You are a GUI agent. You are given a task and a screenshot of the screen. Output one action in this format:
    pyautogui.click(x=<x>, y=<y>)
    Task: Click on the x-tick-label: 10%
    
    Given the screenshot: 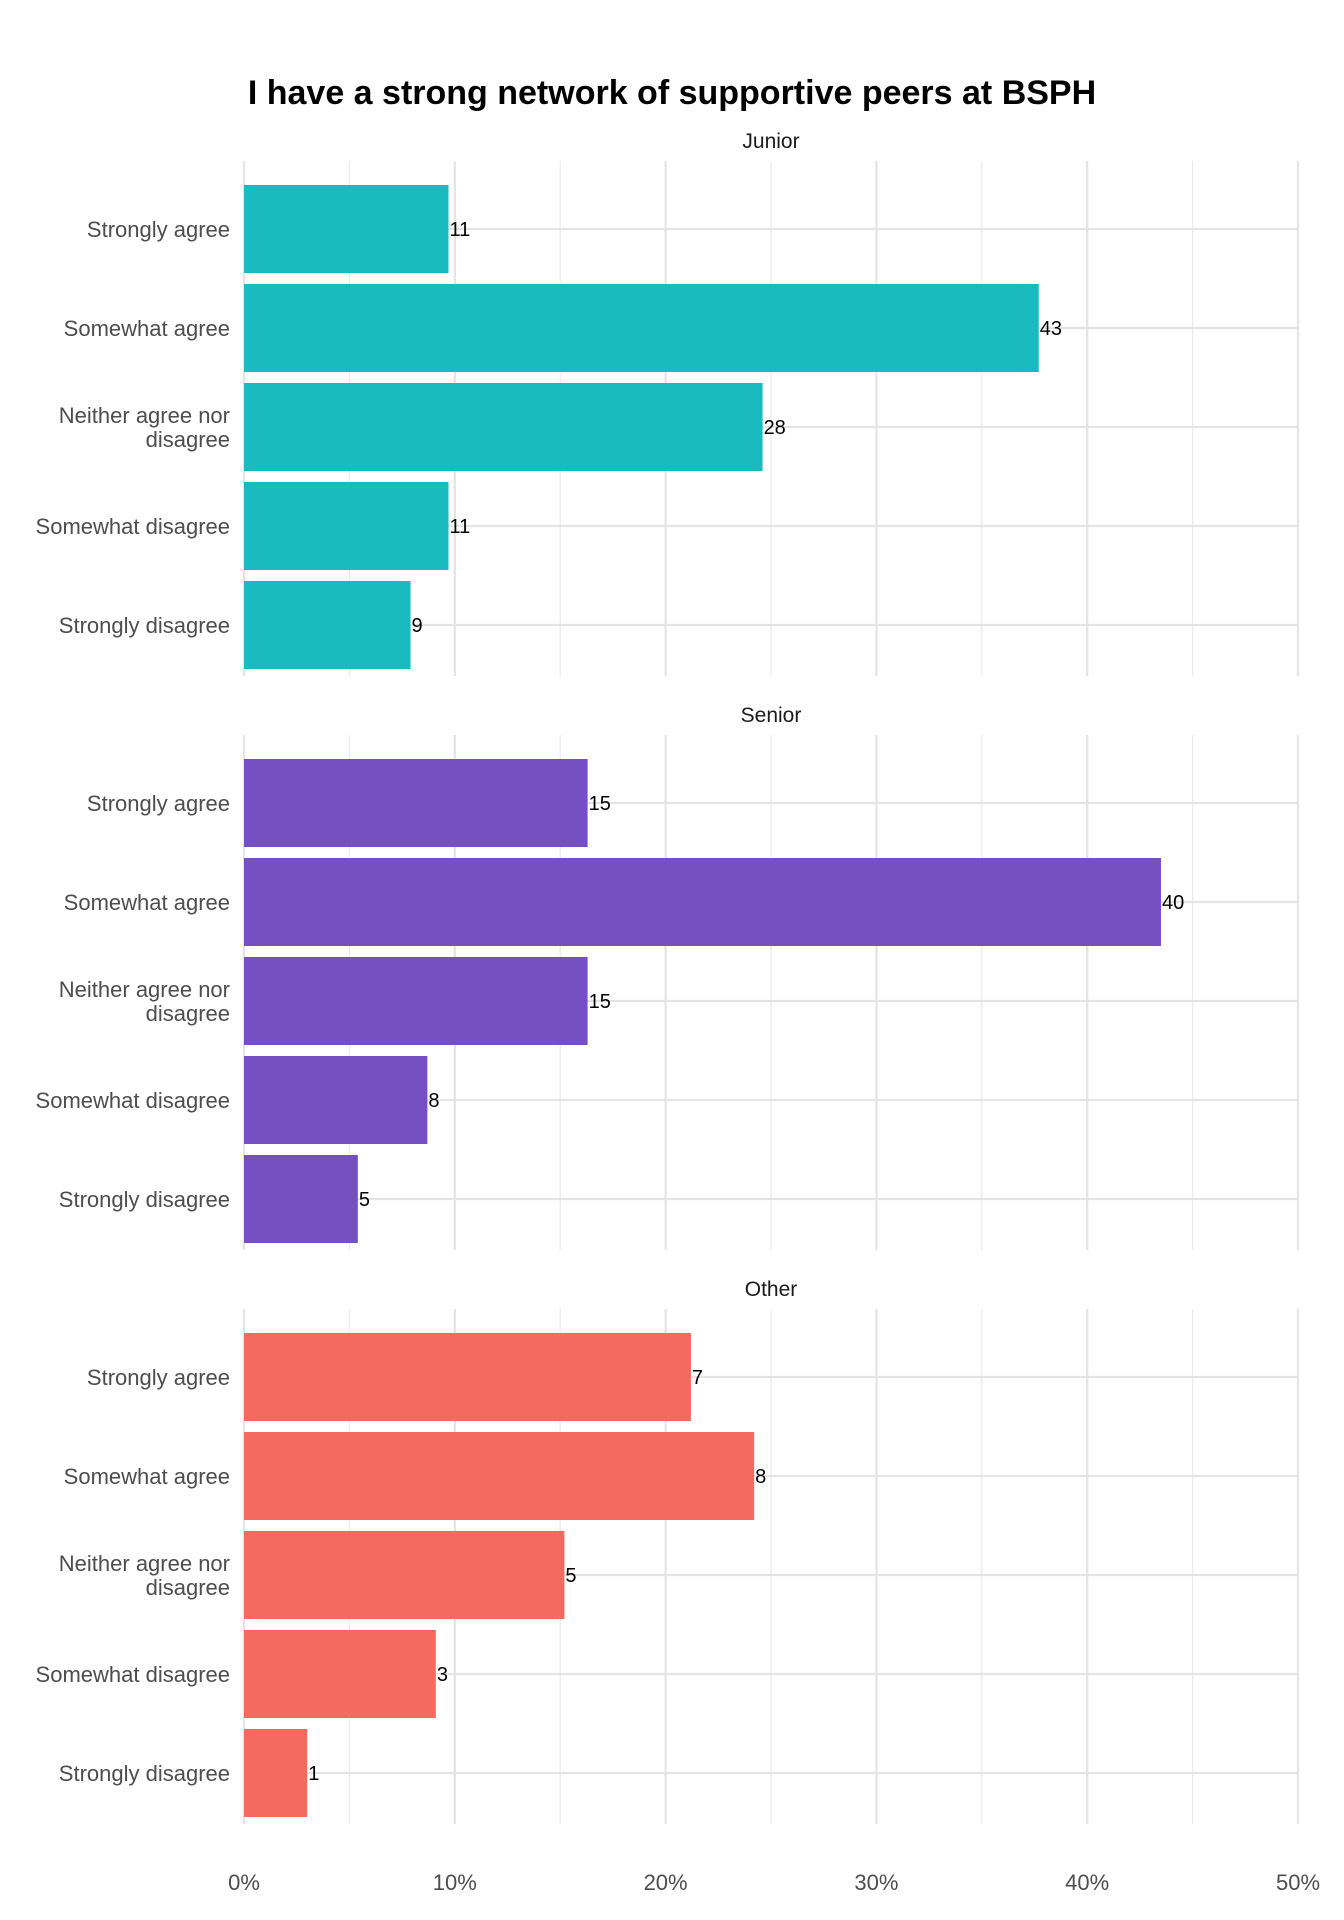 What is the action you would take?
    pyautogui.click(x=455, y=1882)
    